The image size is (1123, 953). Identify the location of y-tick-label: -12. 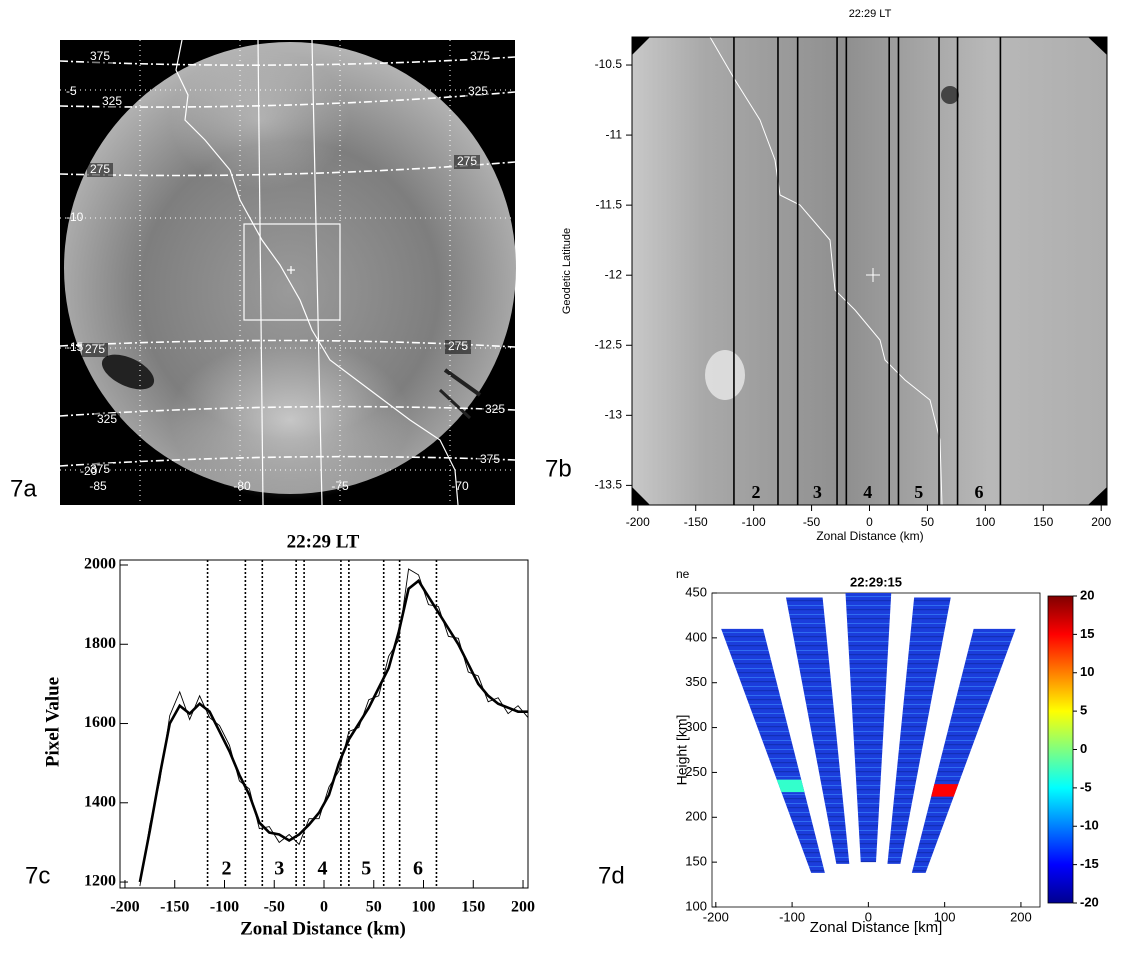
(614, 274).